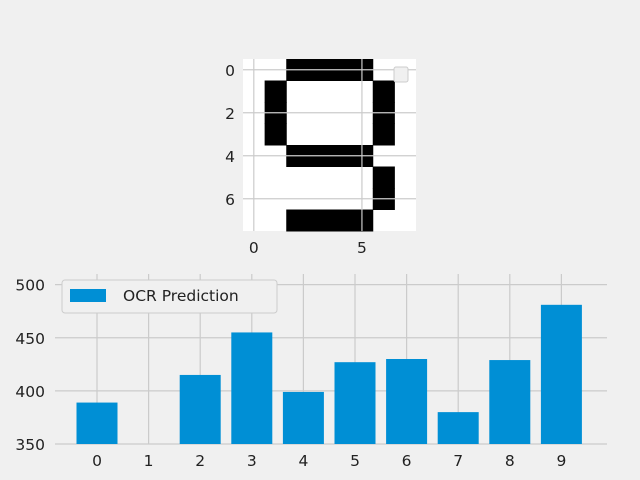 Image resolution: width=640 pixels, height=480 pixels. Describe the element at coordinates (561, 461) in the screenshot. I see `x-tick-label: 9` at that location.